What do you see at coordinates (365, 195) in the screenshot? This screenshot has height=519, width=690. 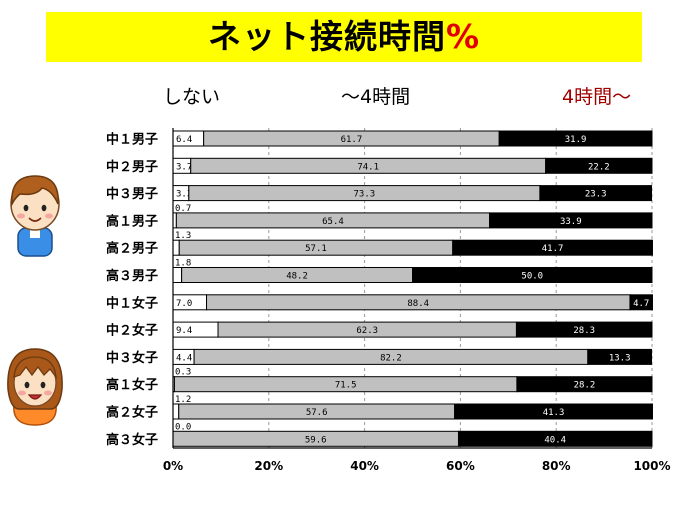 I see `data-label: 73.3` at bounding box center [365, 195].